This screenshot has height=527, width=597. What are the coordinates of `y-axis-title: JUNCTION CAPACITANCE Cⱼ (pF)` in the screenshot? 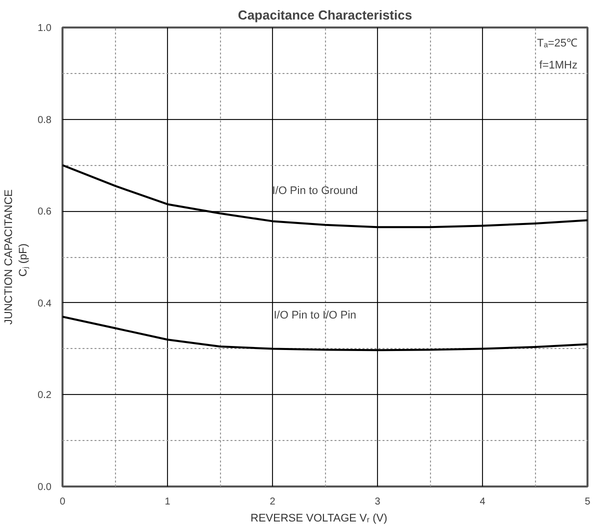 It's located at (16, 257).